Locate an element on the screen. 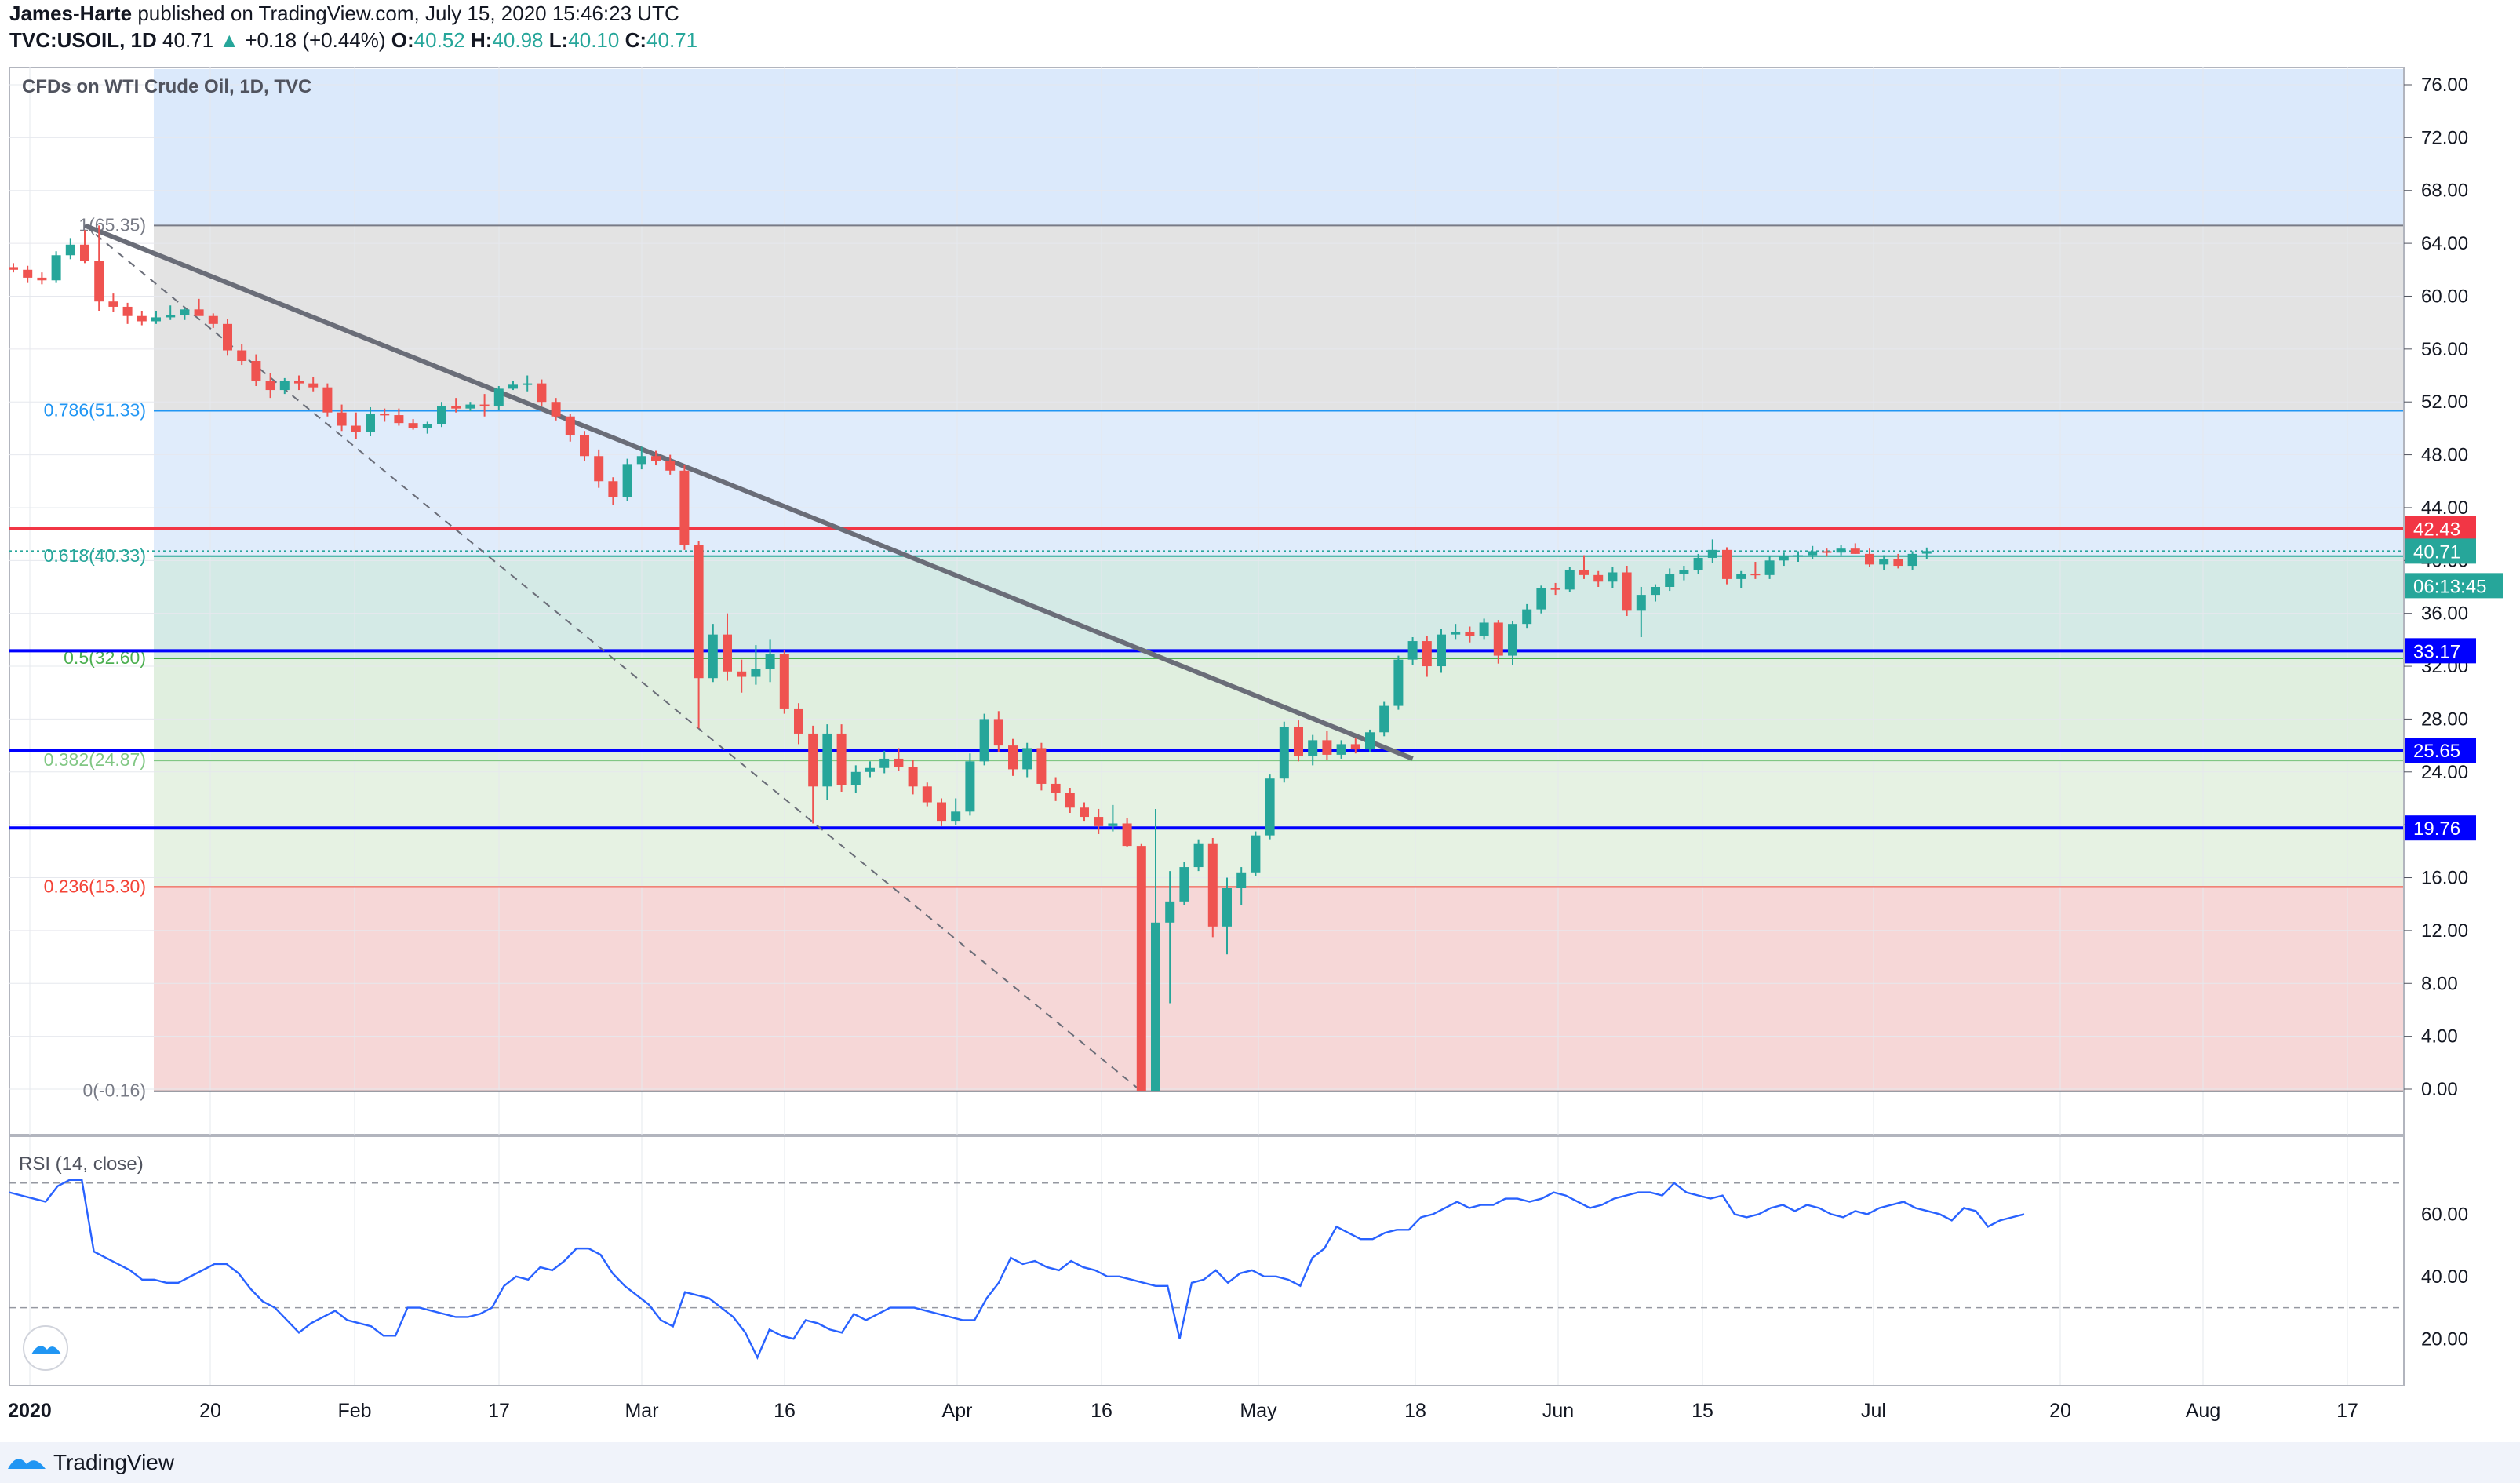  price-tick-label: 36.00 is located at coordinates (2444, 614).